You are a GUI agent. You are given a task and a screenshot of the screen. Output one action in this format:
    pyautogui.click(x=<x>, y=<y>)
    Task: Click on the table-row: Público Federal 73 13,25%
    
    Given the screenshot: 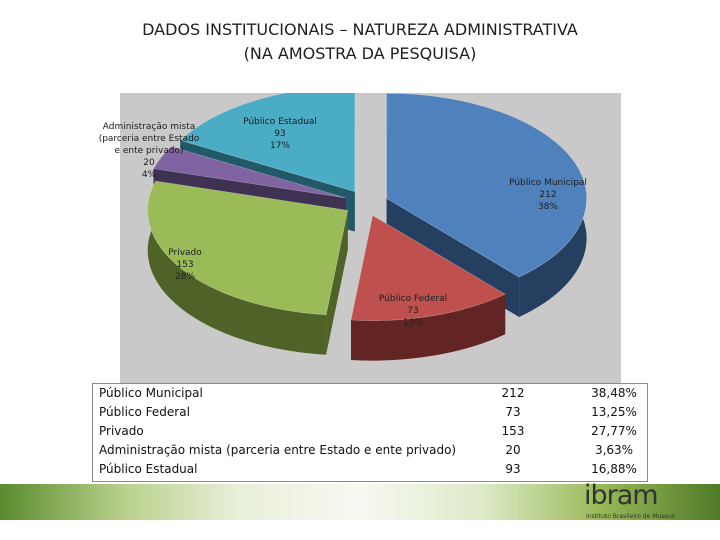 What is the action you would take?
    pyautogui.click(x=370, y=412)
    